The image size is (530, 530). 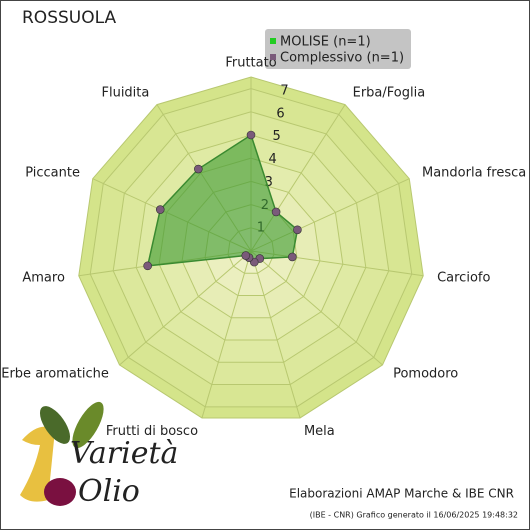 I want to click on credit: Elaborazioni AMAP Marche & IBE CNR, so click(x=401, y=494).